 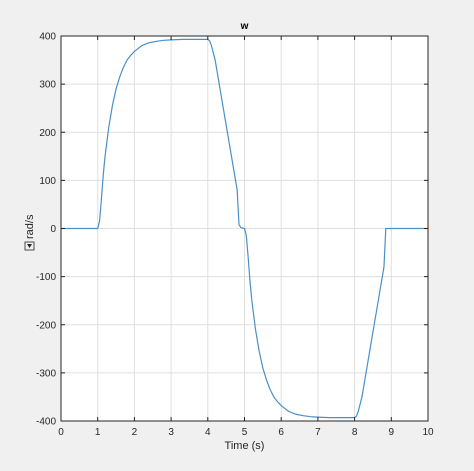 I want to click on y-tick-label: 300, so click(x=47, y=85).